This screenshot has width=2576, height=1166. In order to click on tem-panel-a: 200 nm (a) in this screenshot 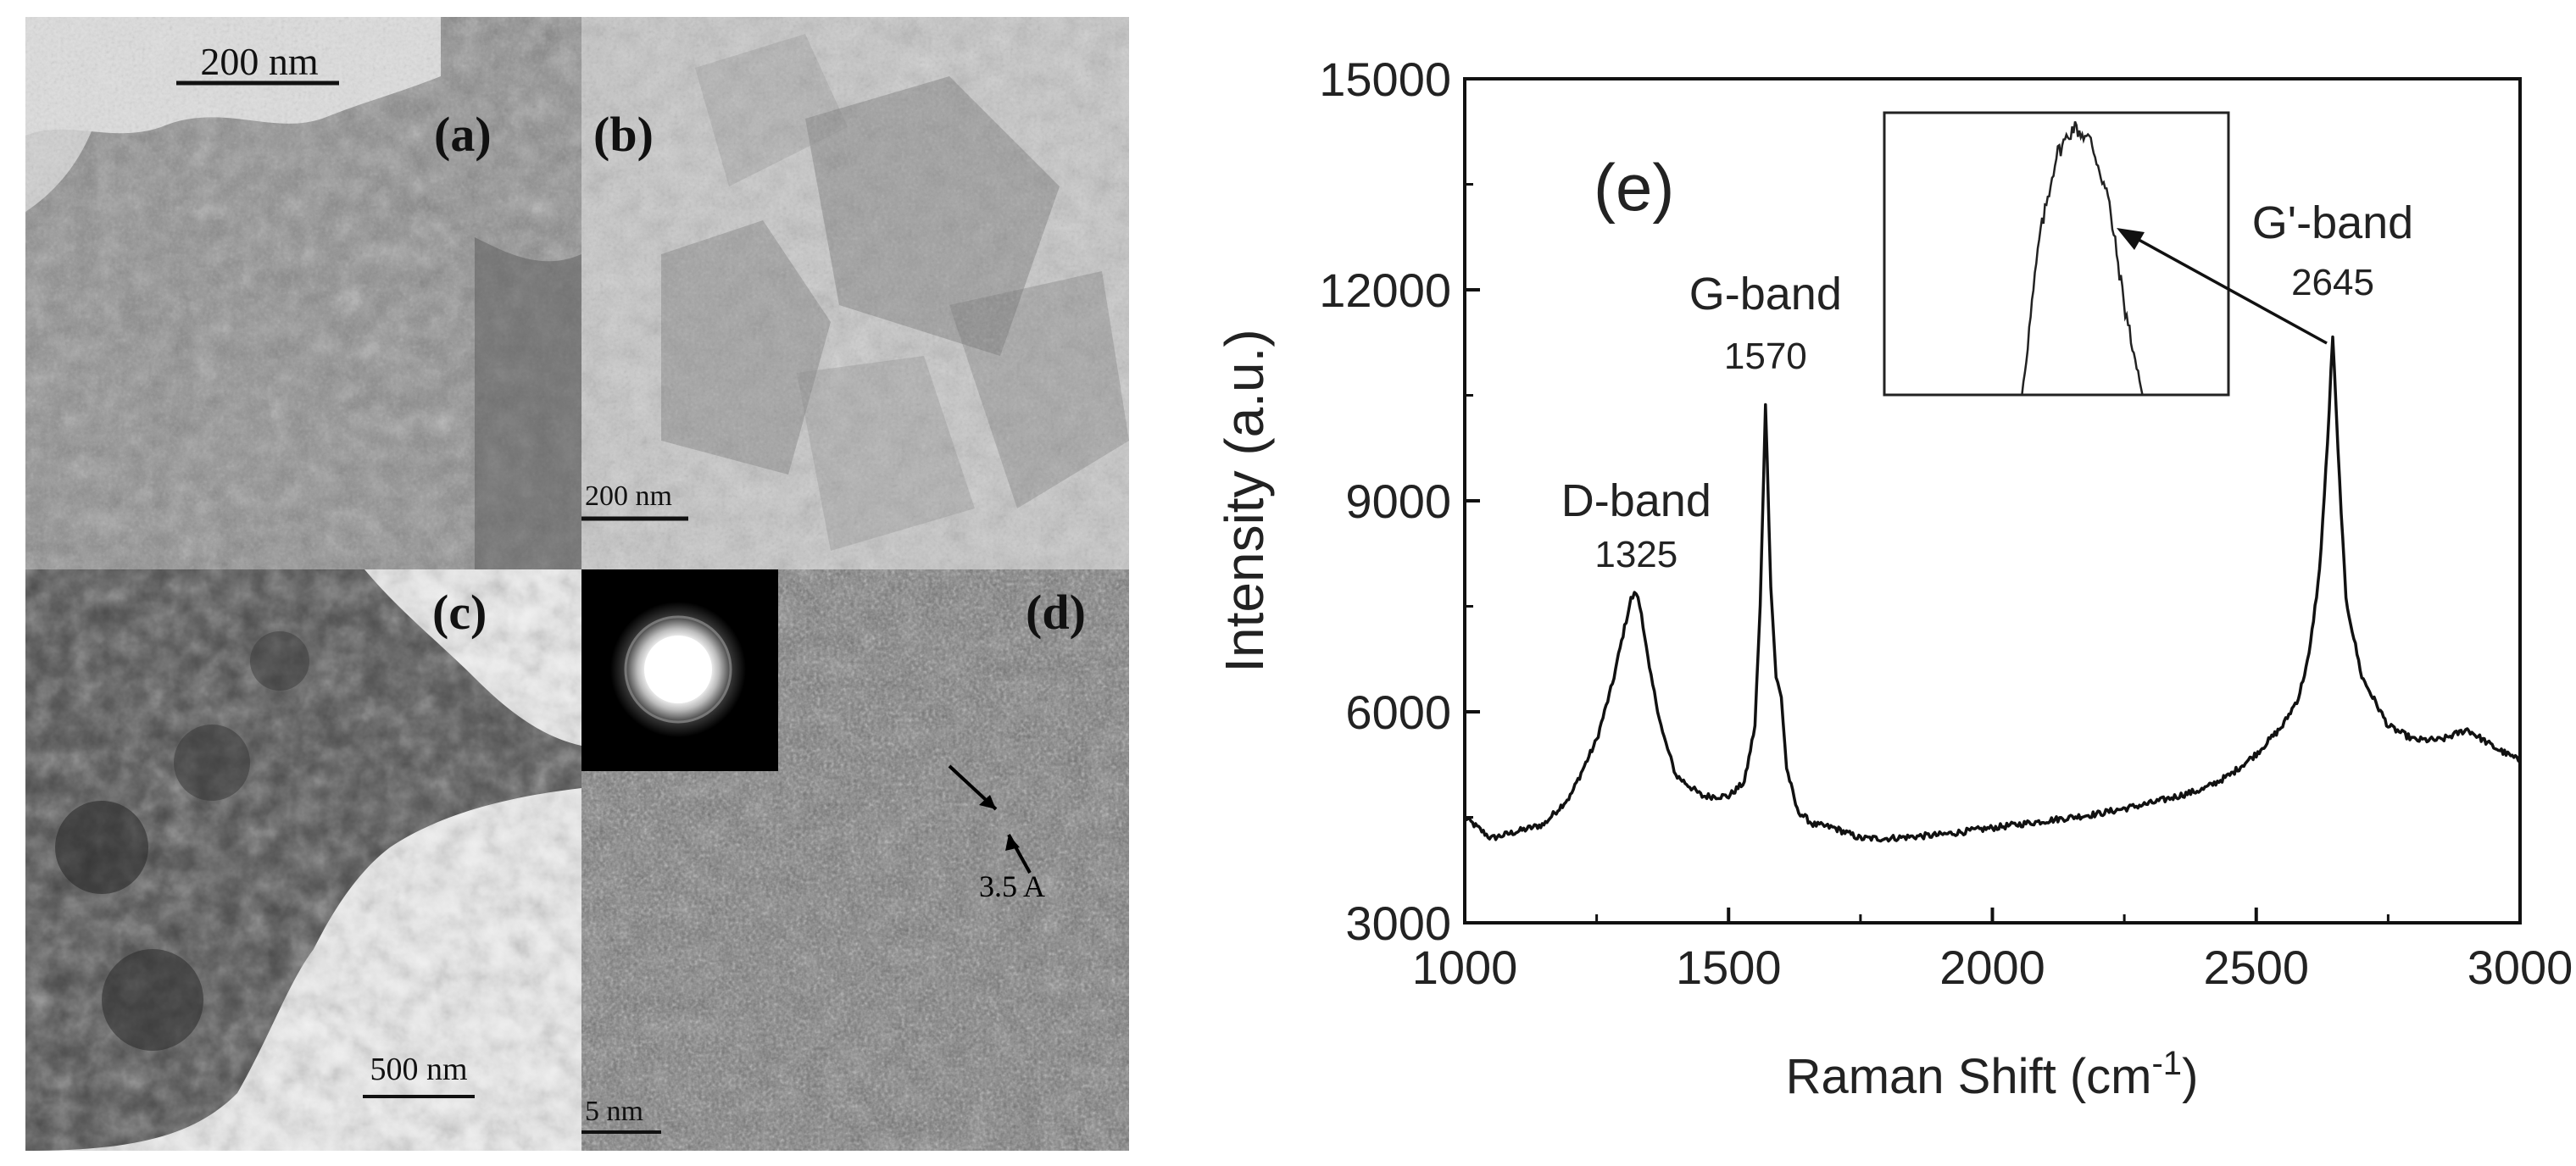, I will do `click(303, 293)`.